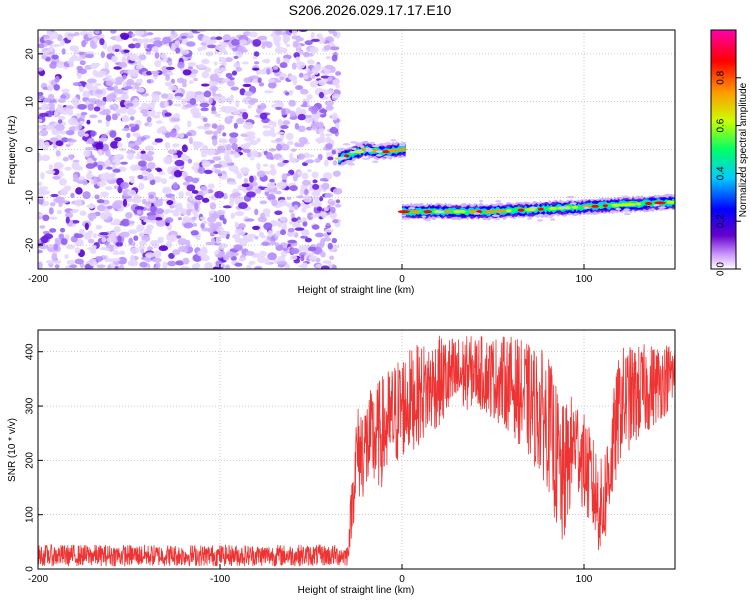 The image size is (750, 600). I want to click on colorbar-tick-label: 0.6, so click(721, 125).